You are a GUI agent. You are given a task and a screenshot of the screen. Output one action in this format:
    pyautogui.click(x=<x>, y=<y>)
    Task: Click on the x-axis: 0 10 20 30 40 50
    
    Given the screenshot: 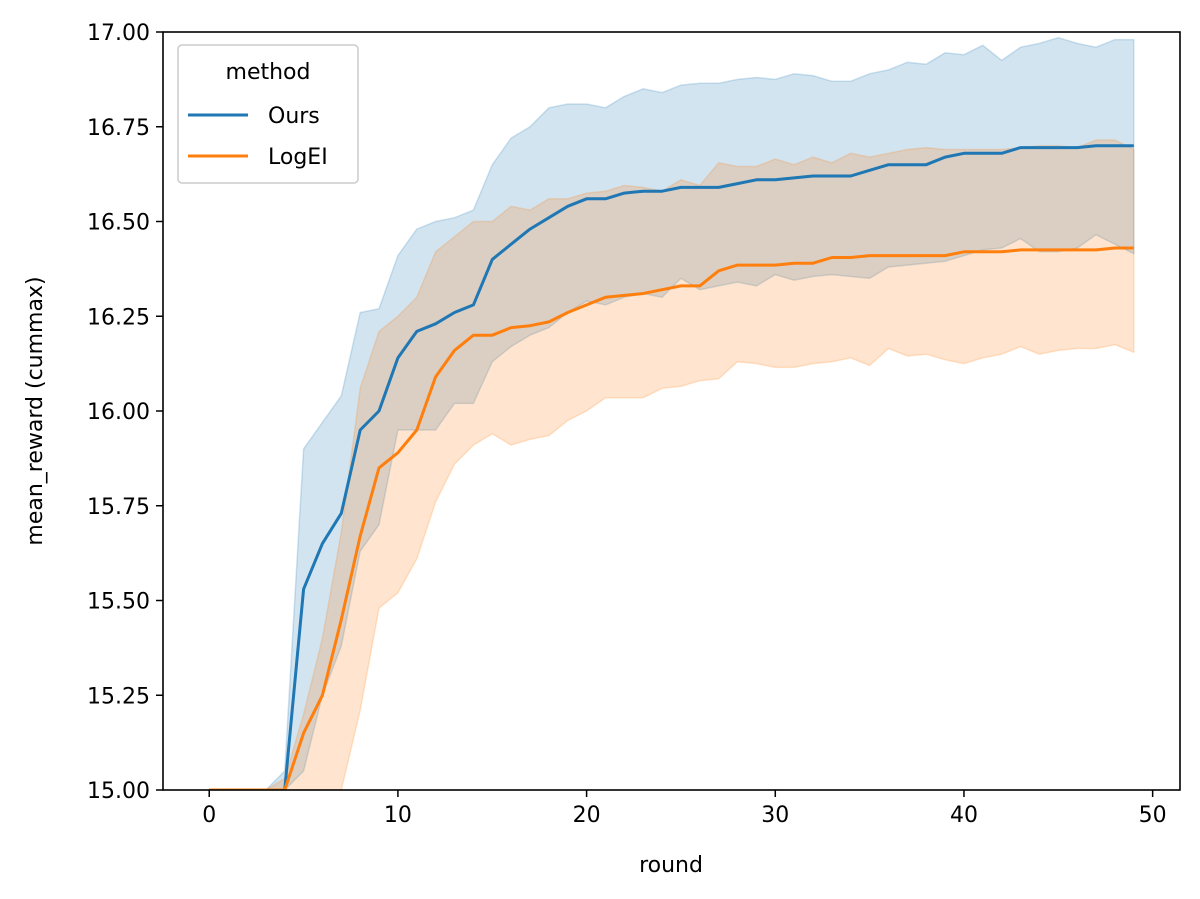 What is the action you would take?
    pyautogui.click(x=684, y=809)
    